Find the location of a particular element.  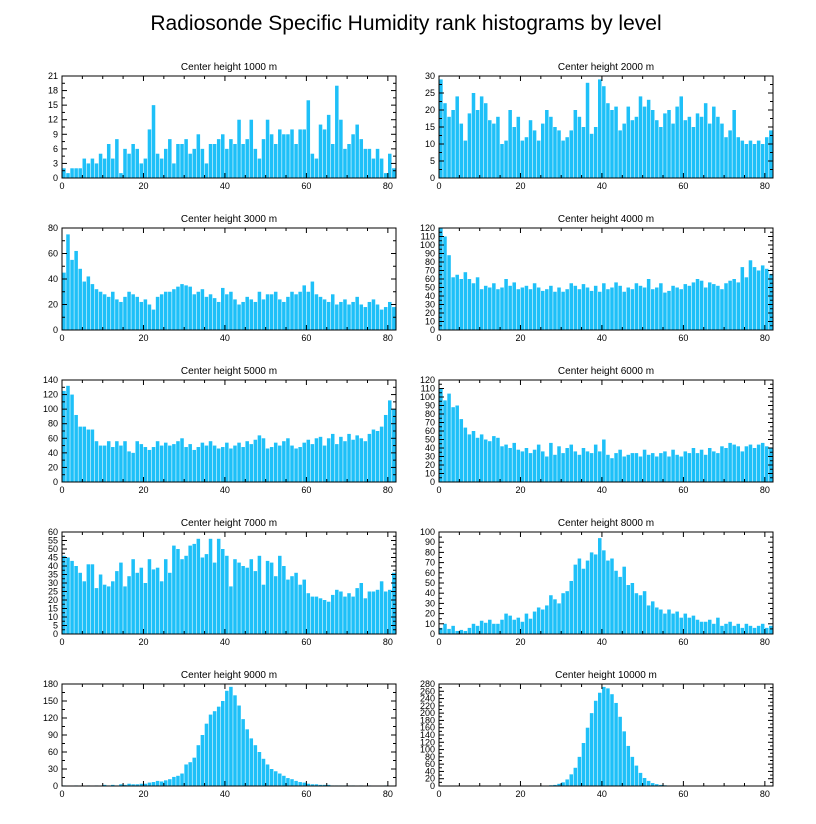

y-tick-label: 90 is located at coordinates (430, 542).